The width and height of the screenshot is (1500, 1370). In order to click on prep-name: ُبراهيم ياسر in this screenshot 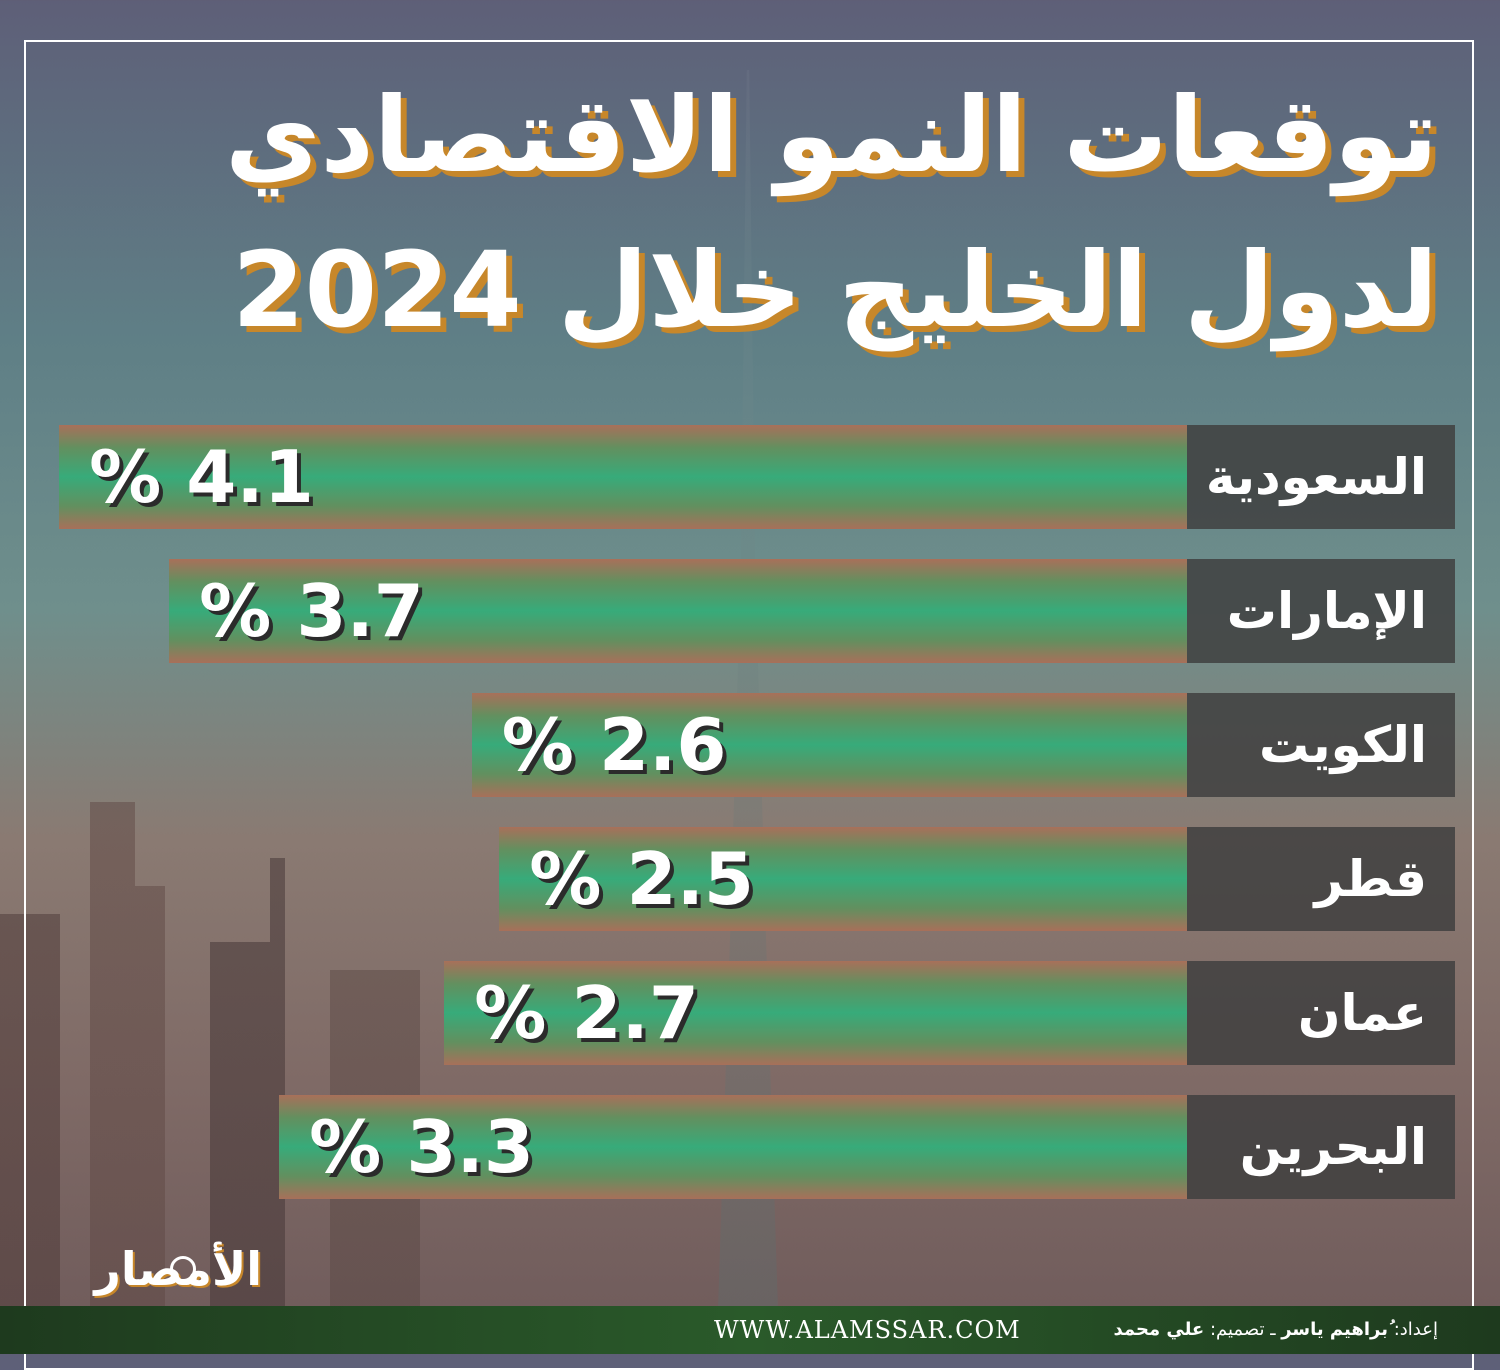, I will do `click(1334, 1329)`.